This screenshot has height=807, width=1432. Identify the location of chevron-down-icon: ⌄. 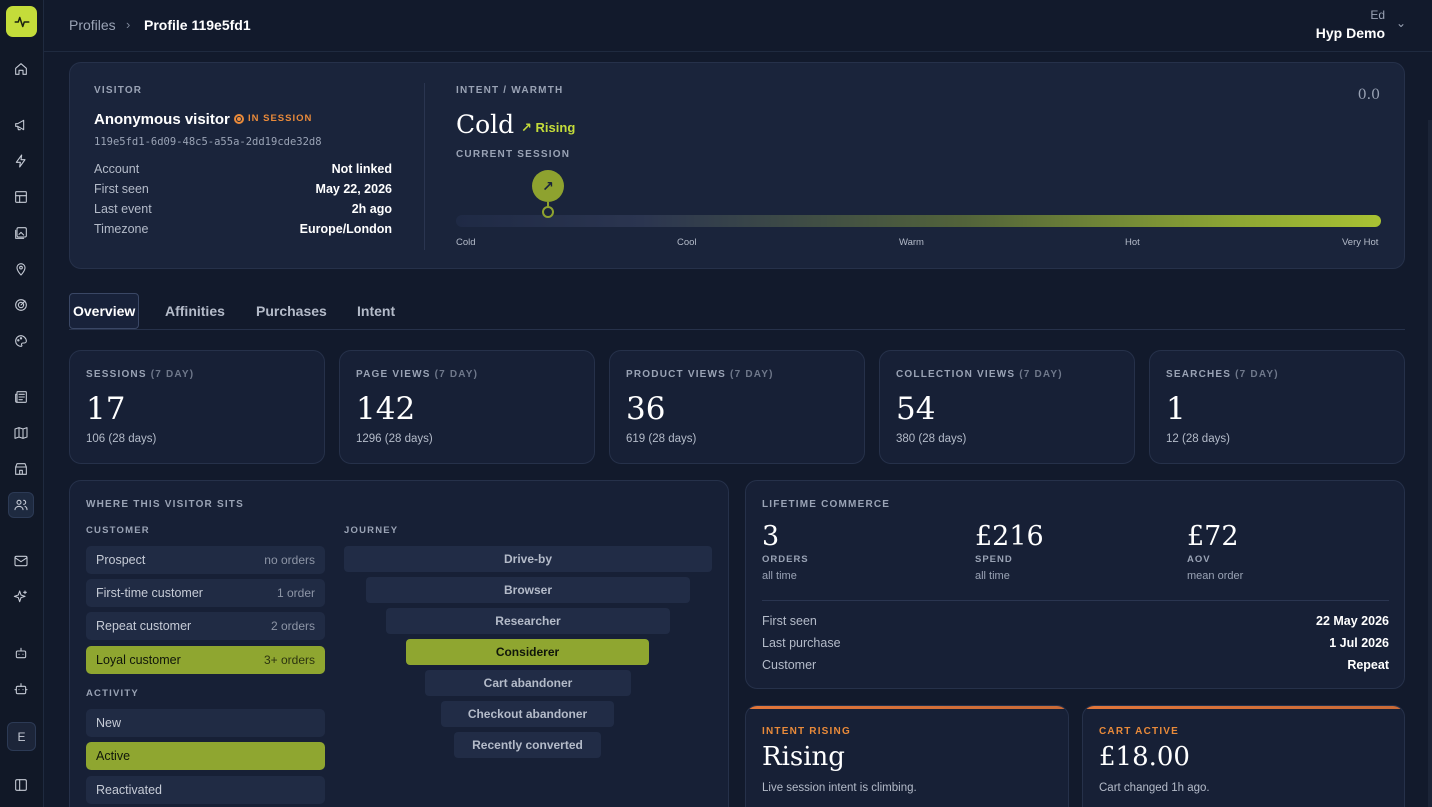
(1400, 23).